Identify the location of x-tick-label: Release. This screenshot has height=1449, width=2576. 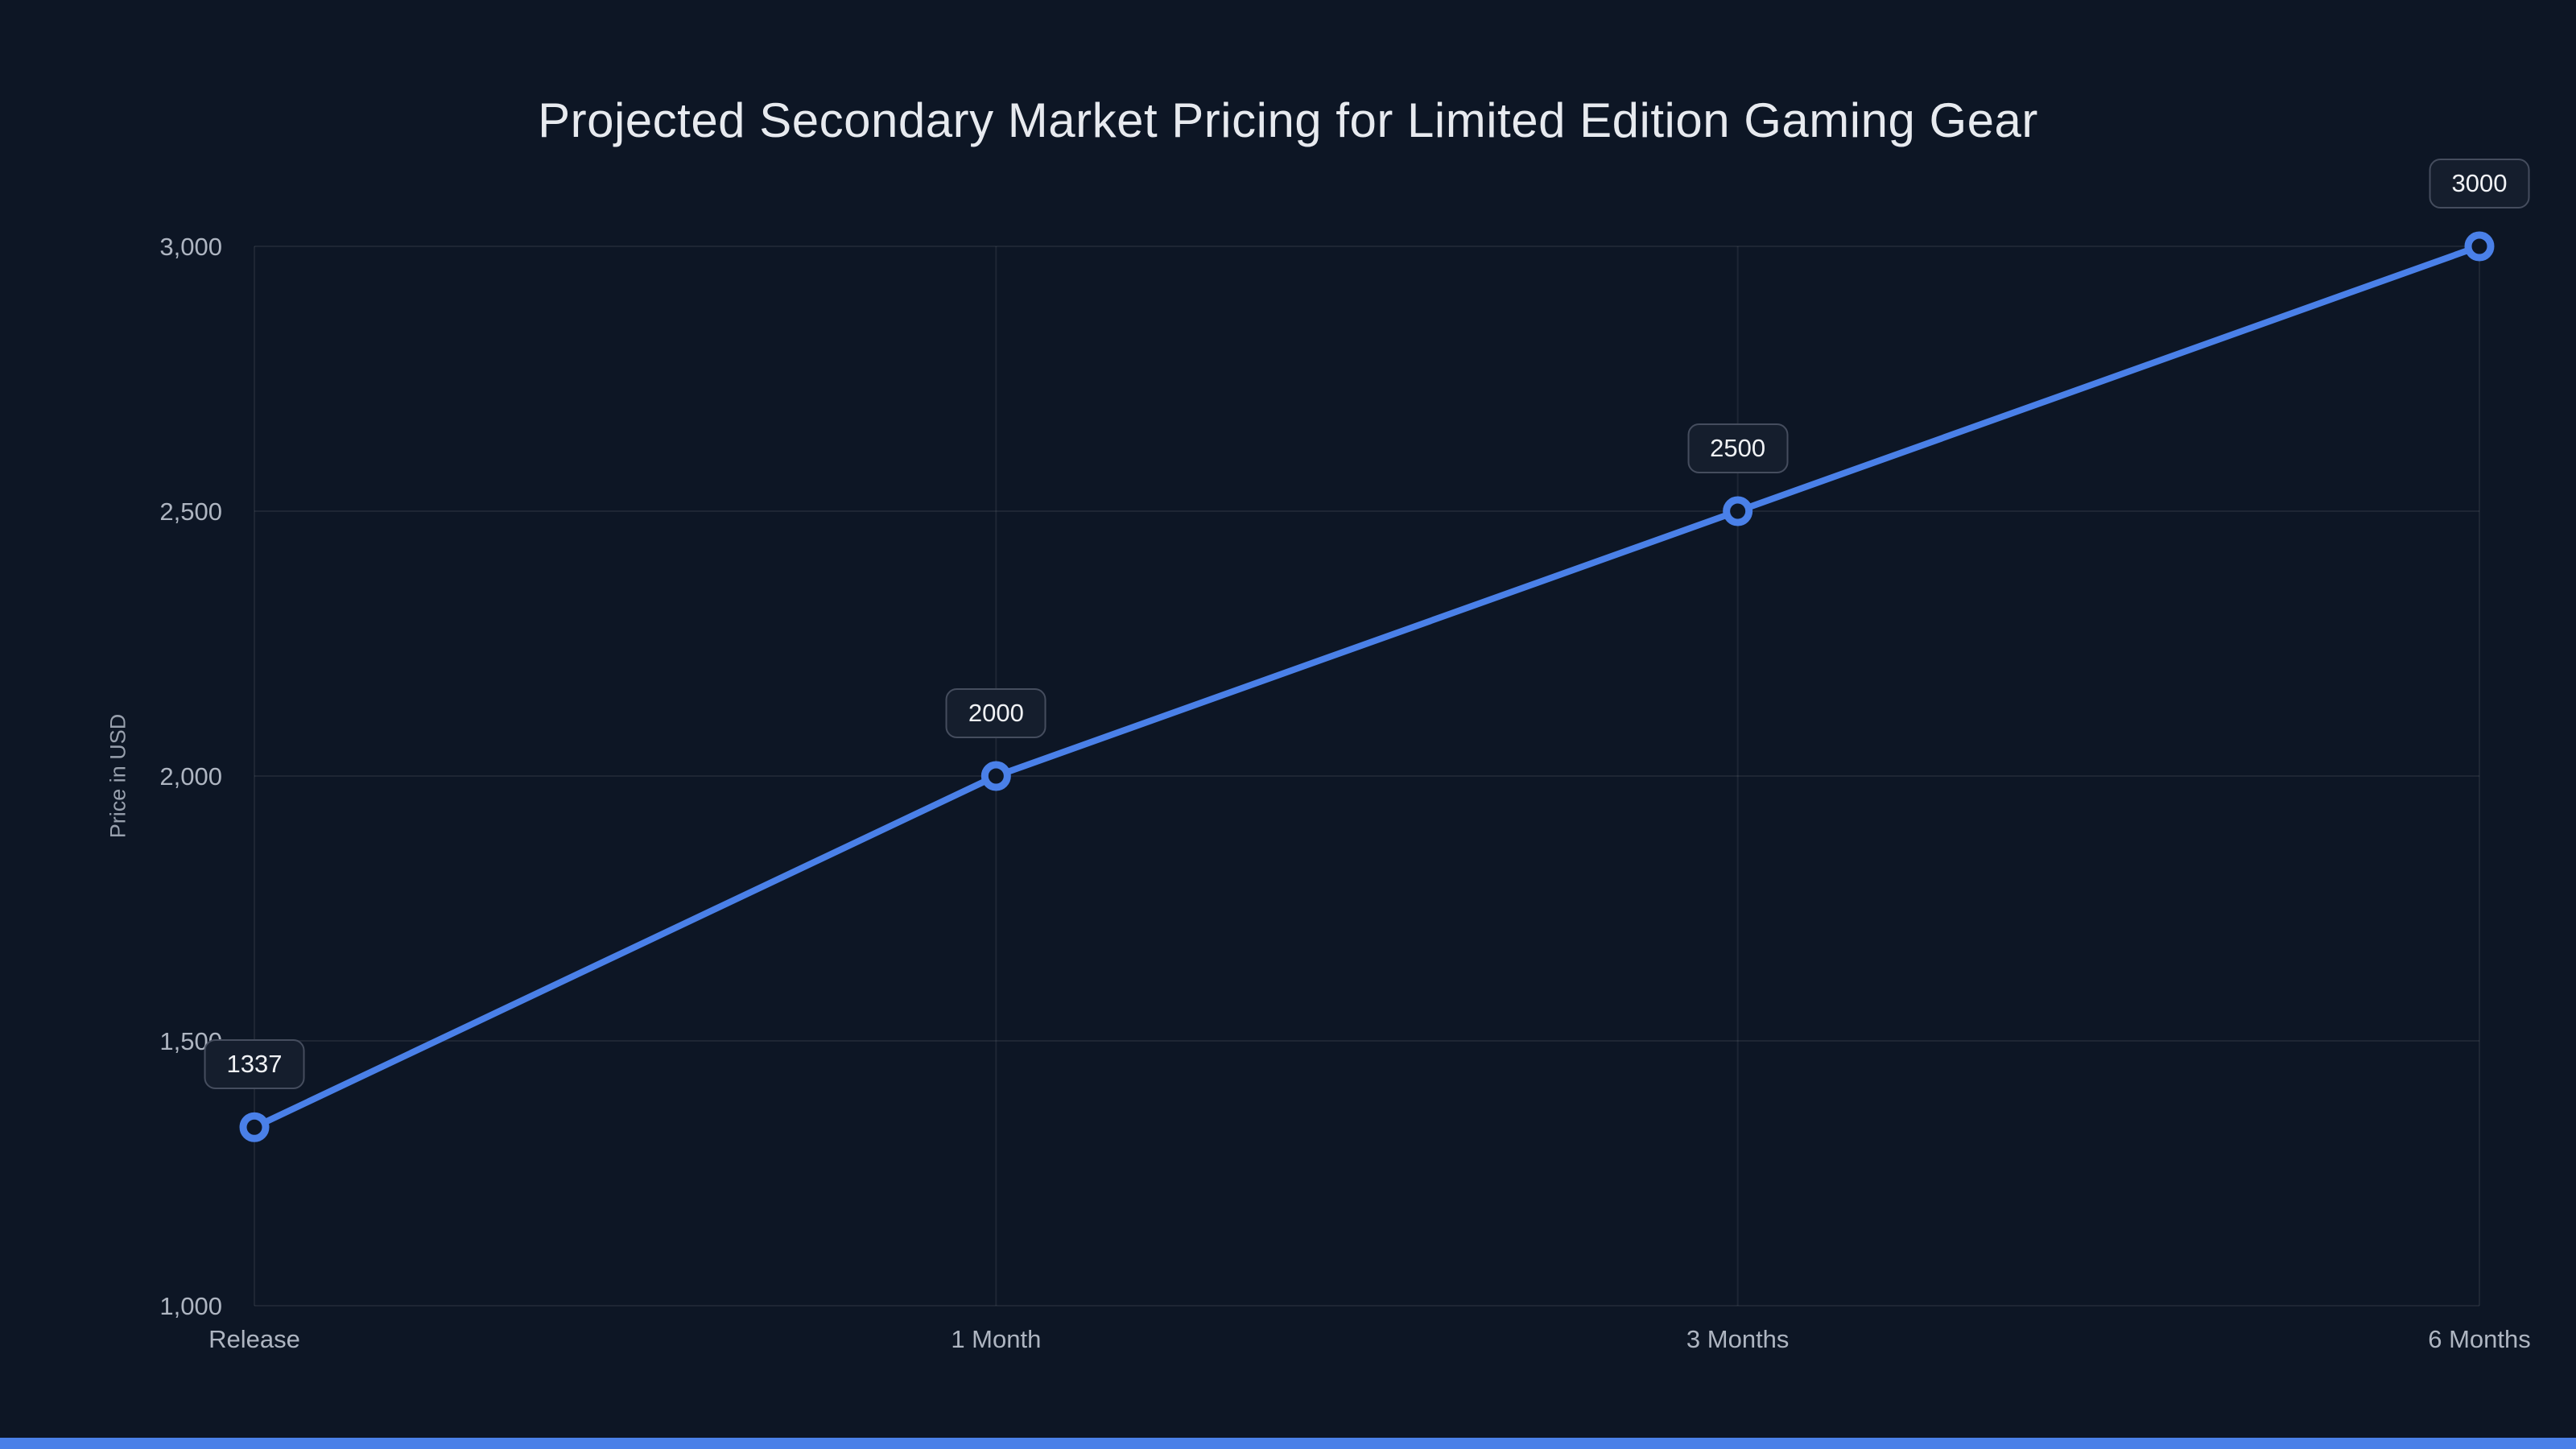
(254, 1339).